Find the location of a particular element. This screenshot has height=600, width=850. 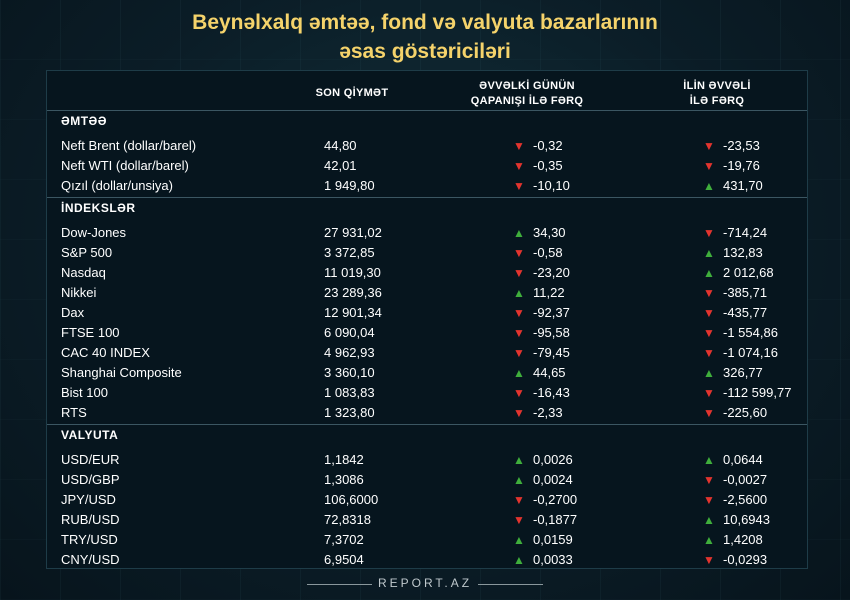

ytd-change-cell: ▲ 0,0644 is located at coordinates (733, 460).